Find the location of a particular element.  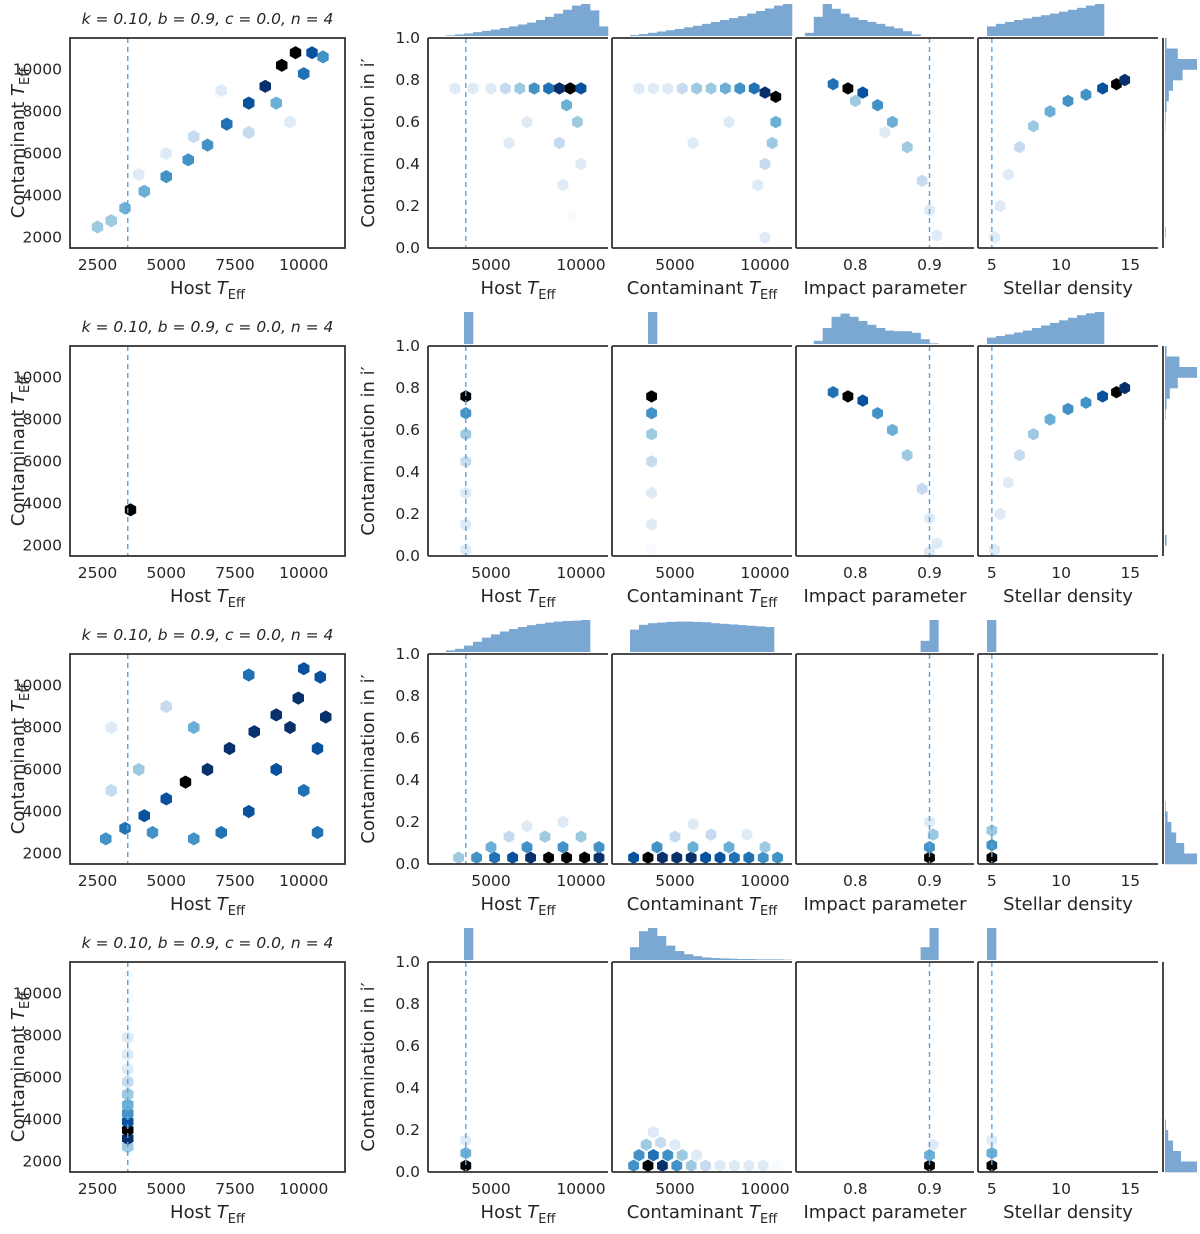

y-tick-label: 1.0 is located at coordinates (407, 38).